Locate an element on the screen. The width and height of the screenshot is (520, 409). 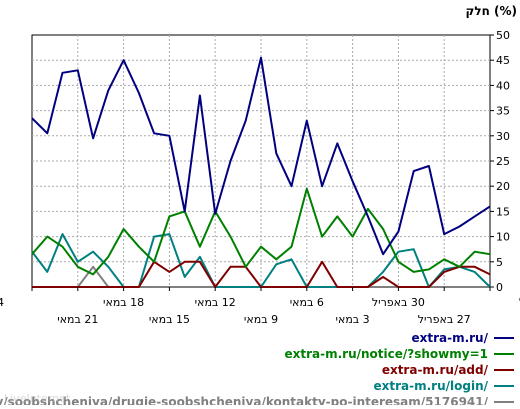
legend-label: extra-m.ru/login/ is located at coordinates (430, 386).